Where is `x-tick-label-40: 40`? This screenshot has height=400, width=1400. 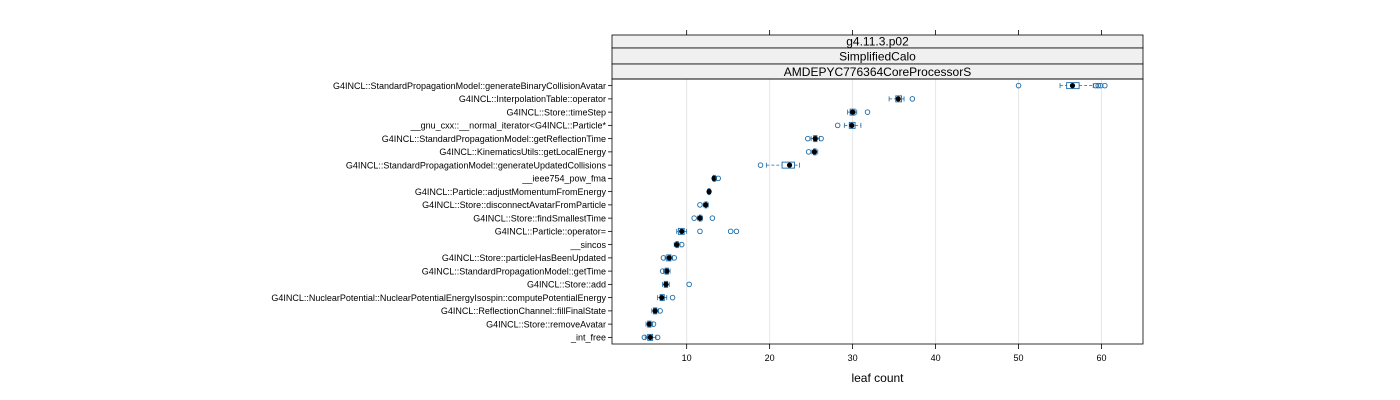
x-tick-label-40: 40 is located at coordinates (936, 358).